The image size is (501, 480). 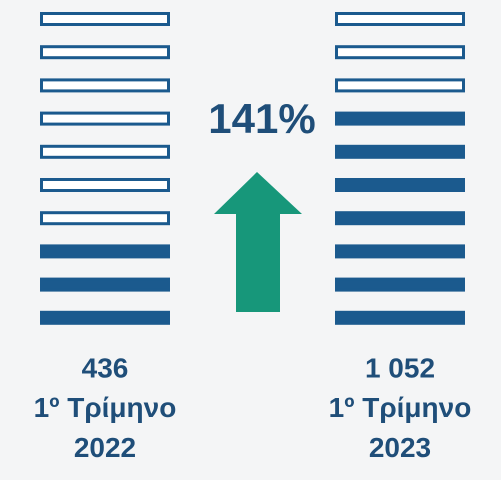 What do you see at coordinates (258, 242) in the screenshot?
I see `growth-arrow` at bounding box center [258, 242].